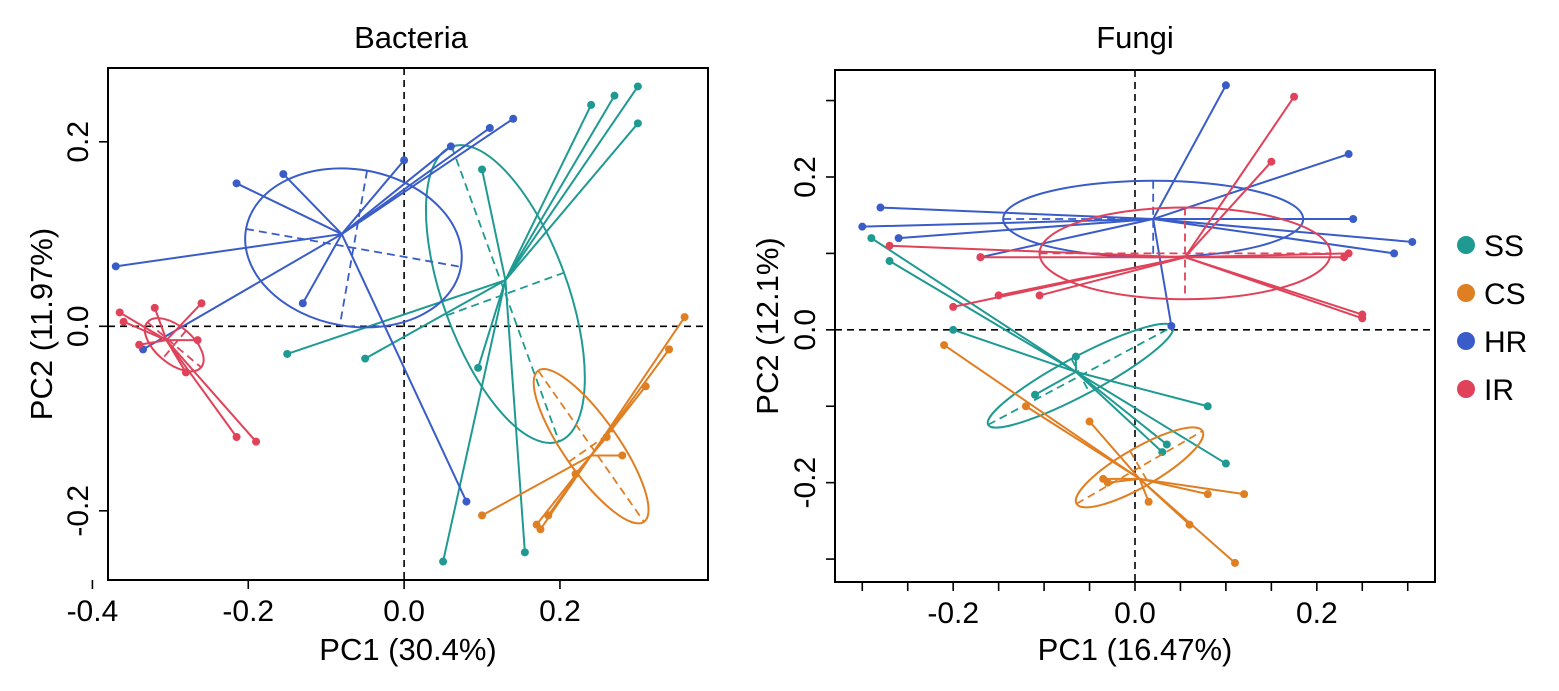 The image size is (1559, 691). I want to click on chart-title: Bacteria, so click(411, 37).